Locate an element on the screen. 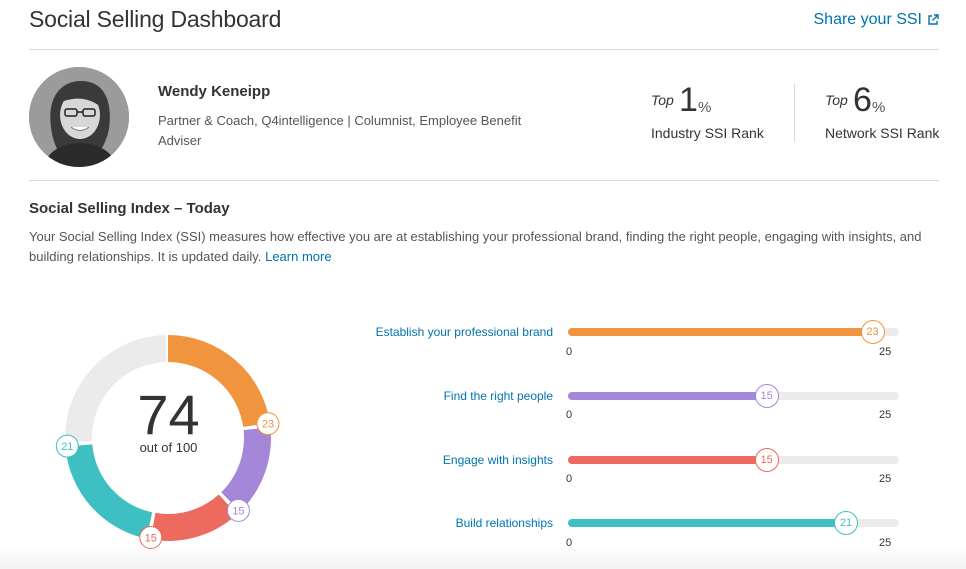 The width and height of the screenshot is (966, 569). donut-value-bubble: 23 is located at coordinates (268, 424).